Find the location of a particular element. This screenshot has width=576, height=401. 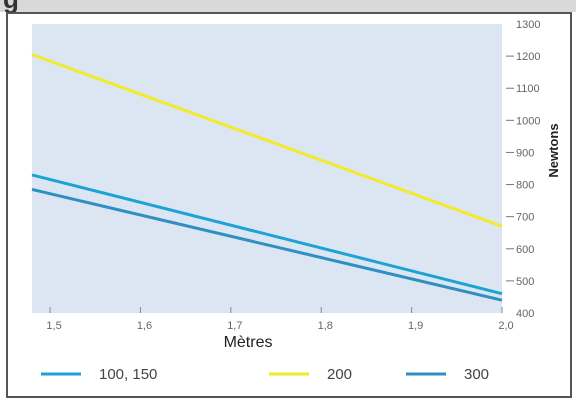

y-tick-label: 1100 is located at coordinates (528, 89).